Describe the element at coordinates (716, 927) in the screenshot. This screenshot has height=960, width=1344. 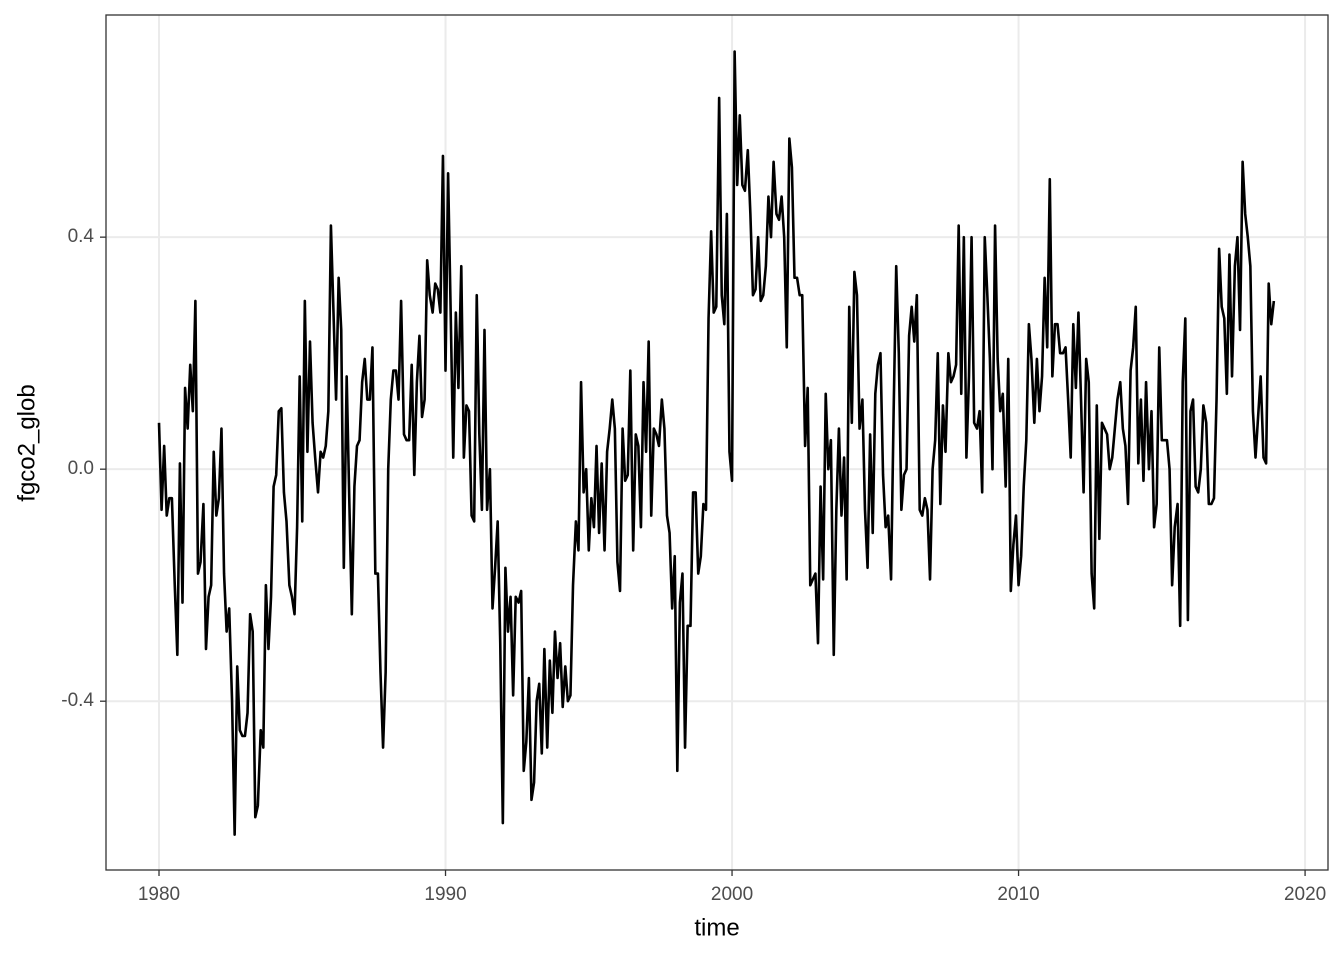
I see `x-axis-title: time` at that location.